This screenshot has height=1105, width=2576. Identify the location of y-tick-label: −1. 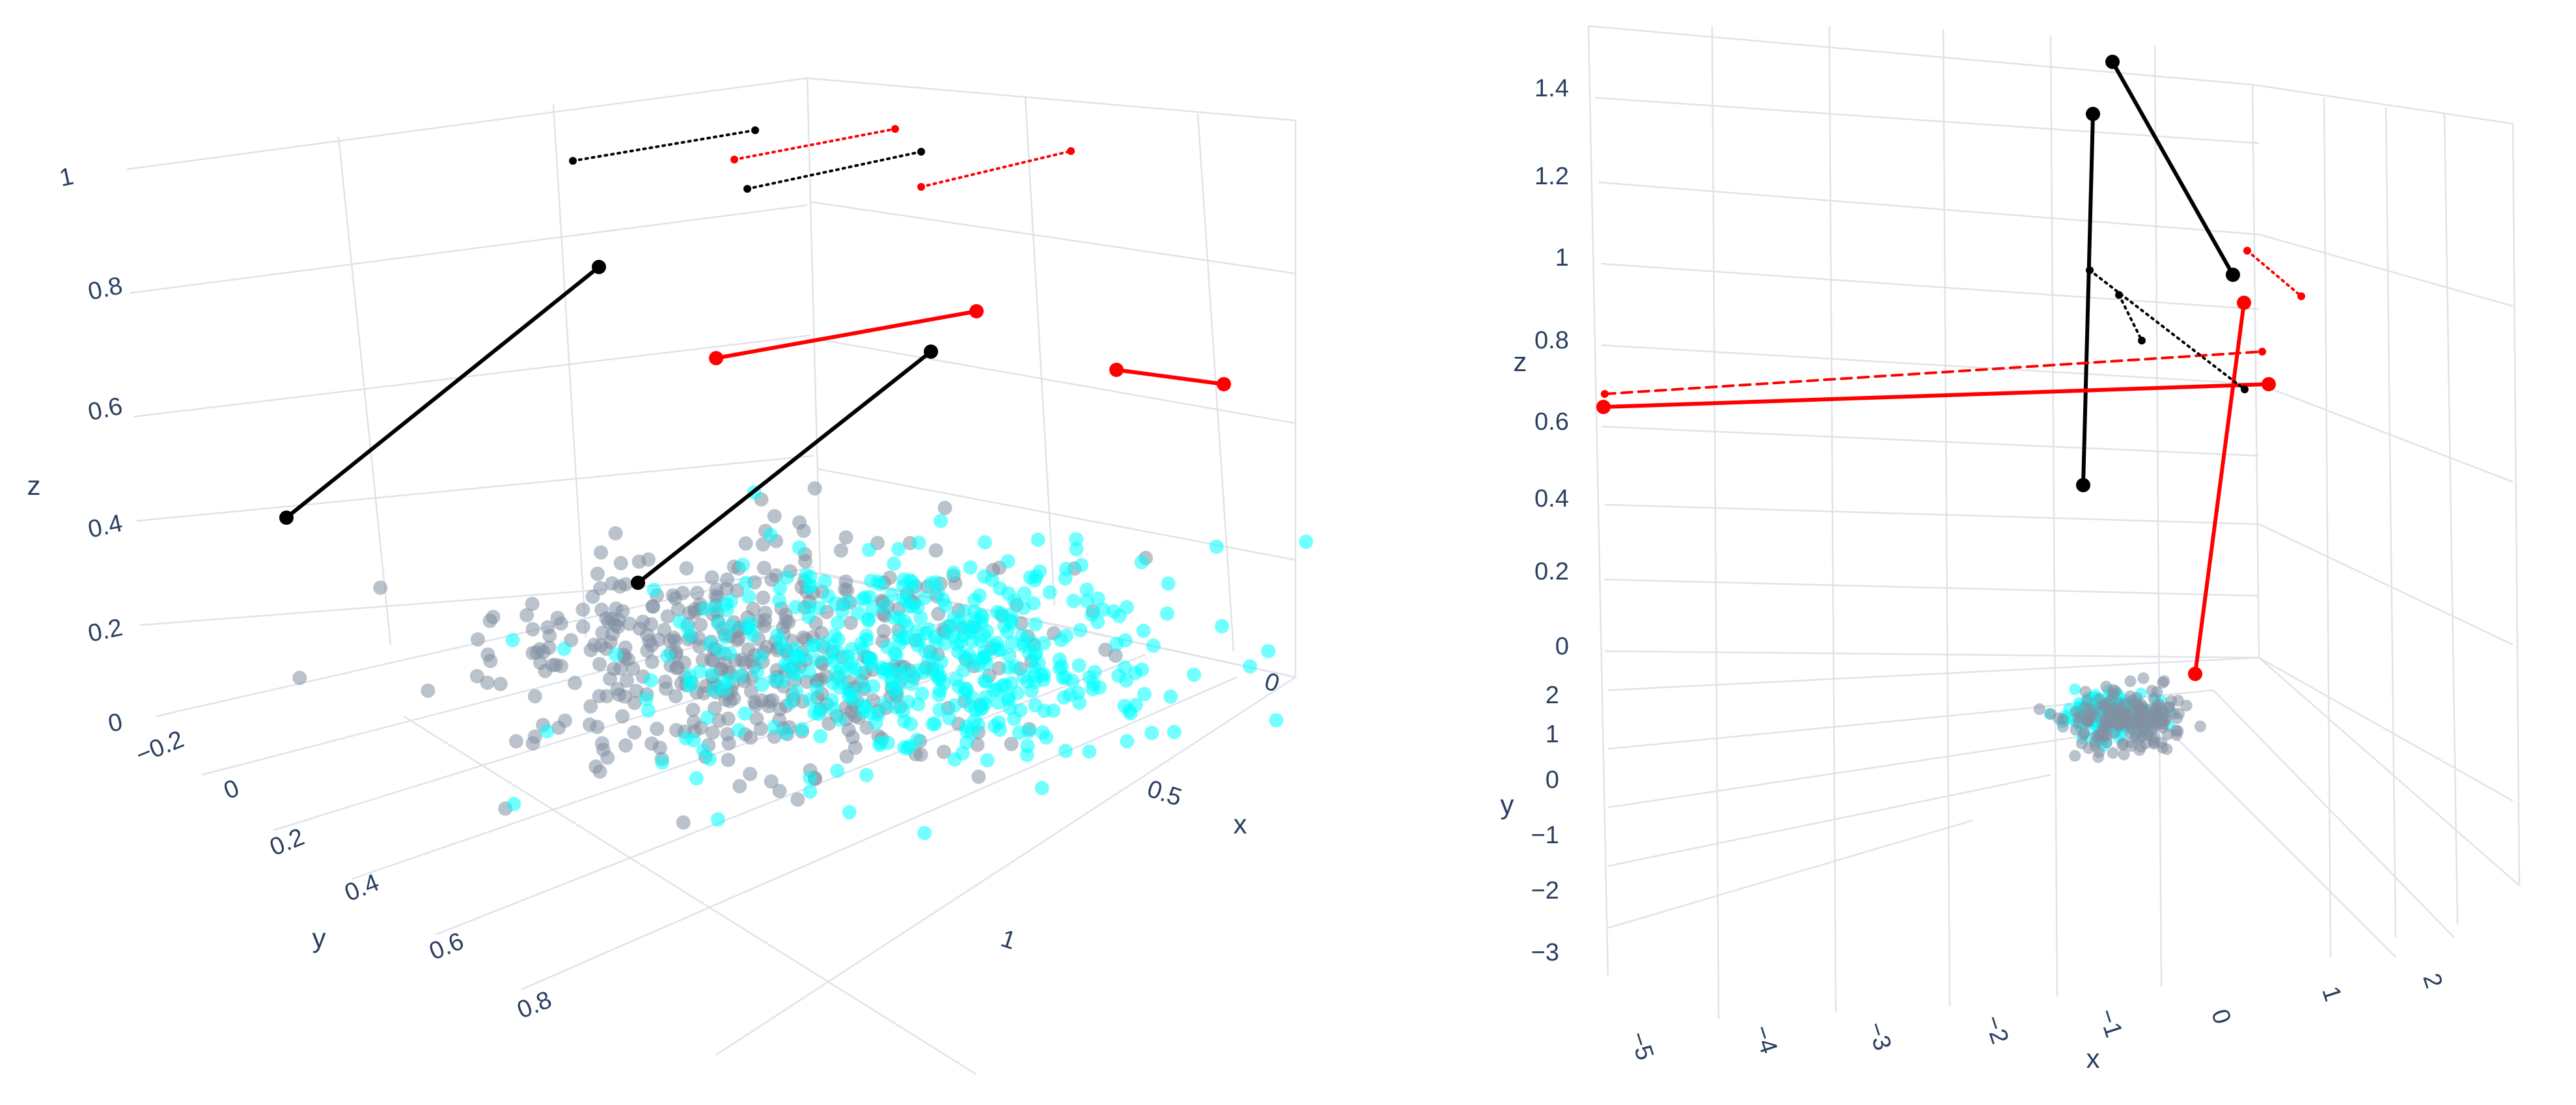
(1545, 836).